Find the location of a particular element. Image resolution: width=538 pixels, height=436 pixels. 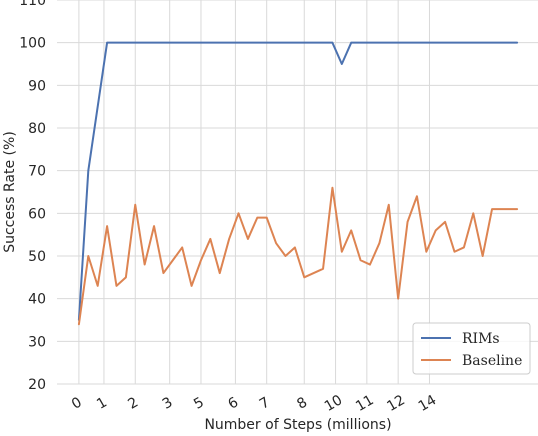

legend-label-baseline: Baseline is located at coordinates (492, 361).